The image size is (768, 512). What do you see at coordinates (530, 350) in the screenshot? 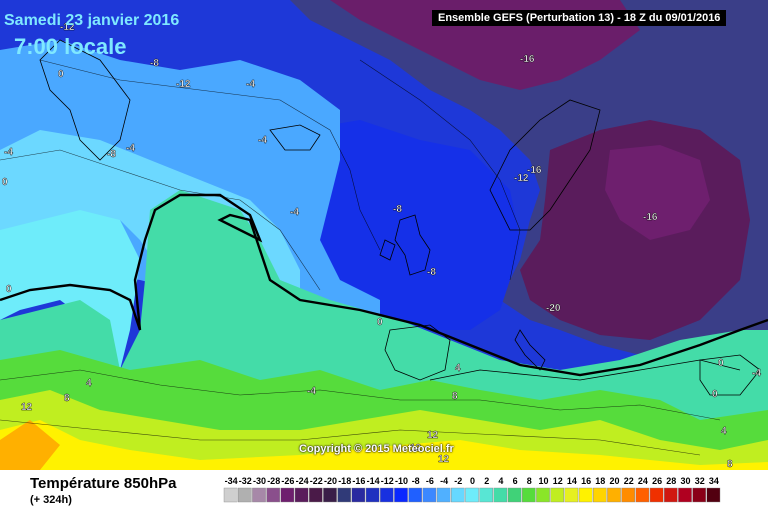
I see `italy` at bounding box center [530, 350].